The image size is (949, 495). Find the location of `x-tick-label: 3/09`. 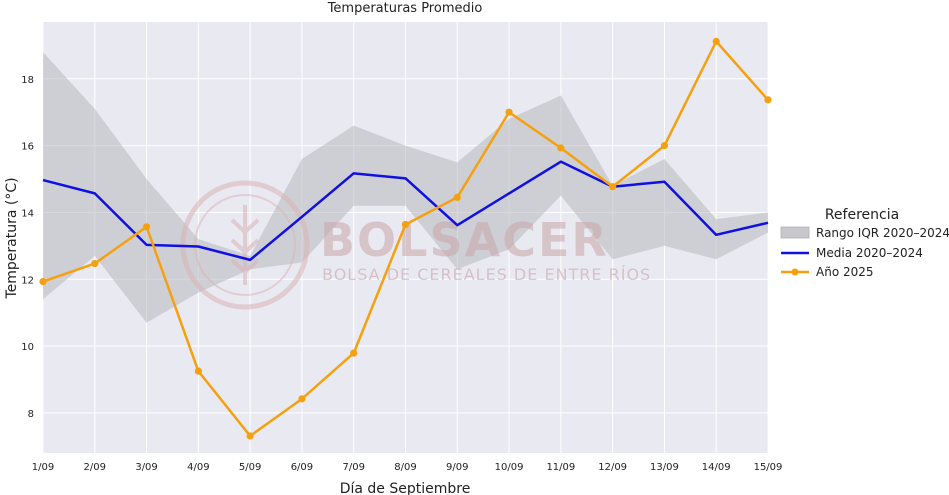

x-tick-label: 3/09 is located at coordinates (146, 467).